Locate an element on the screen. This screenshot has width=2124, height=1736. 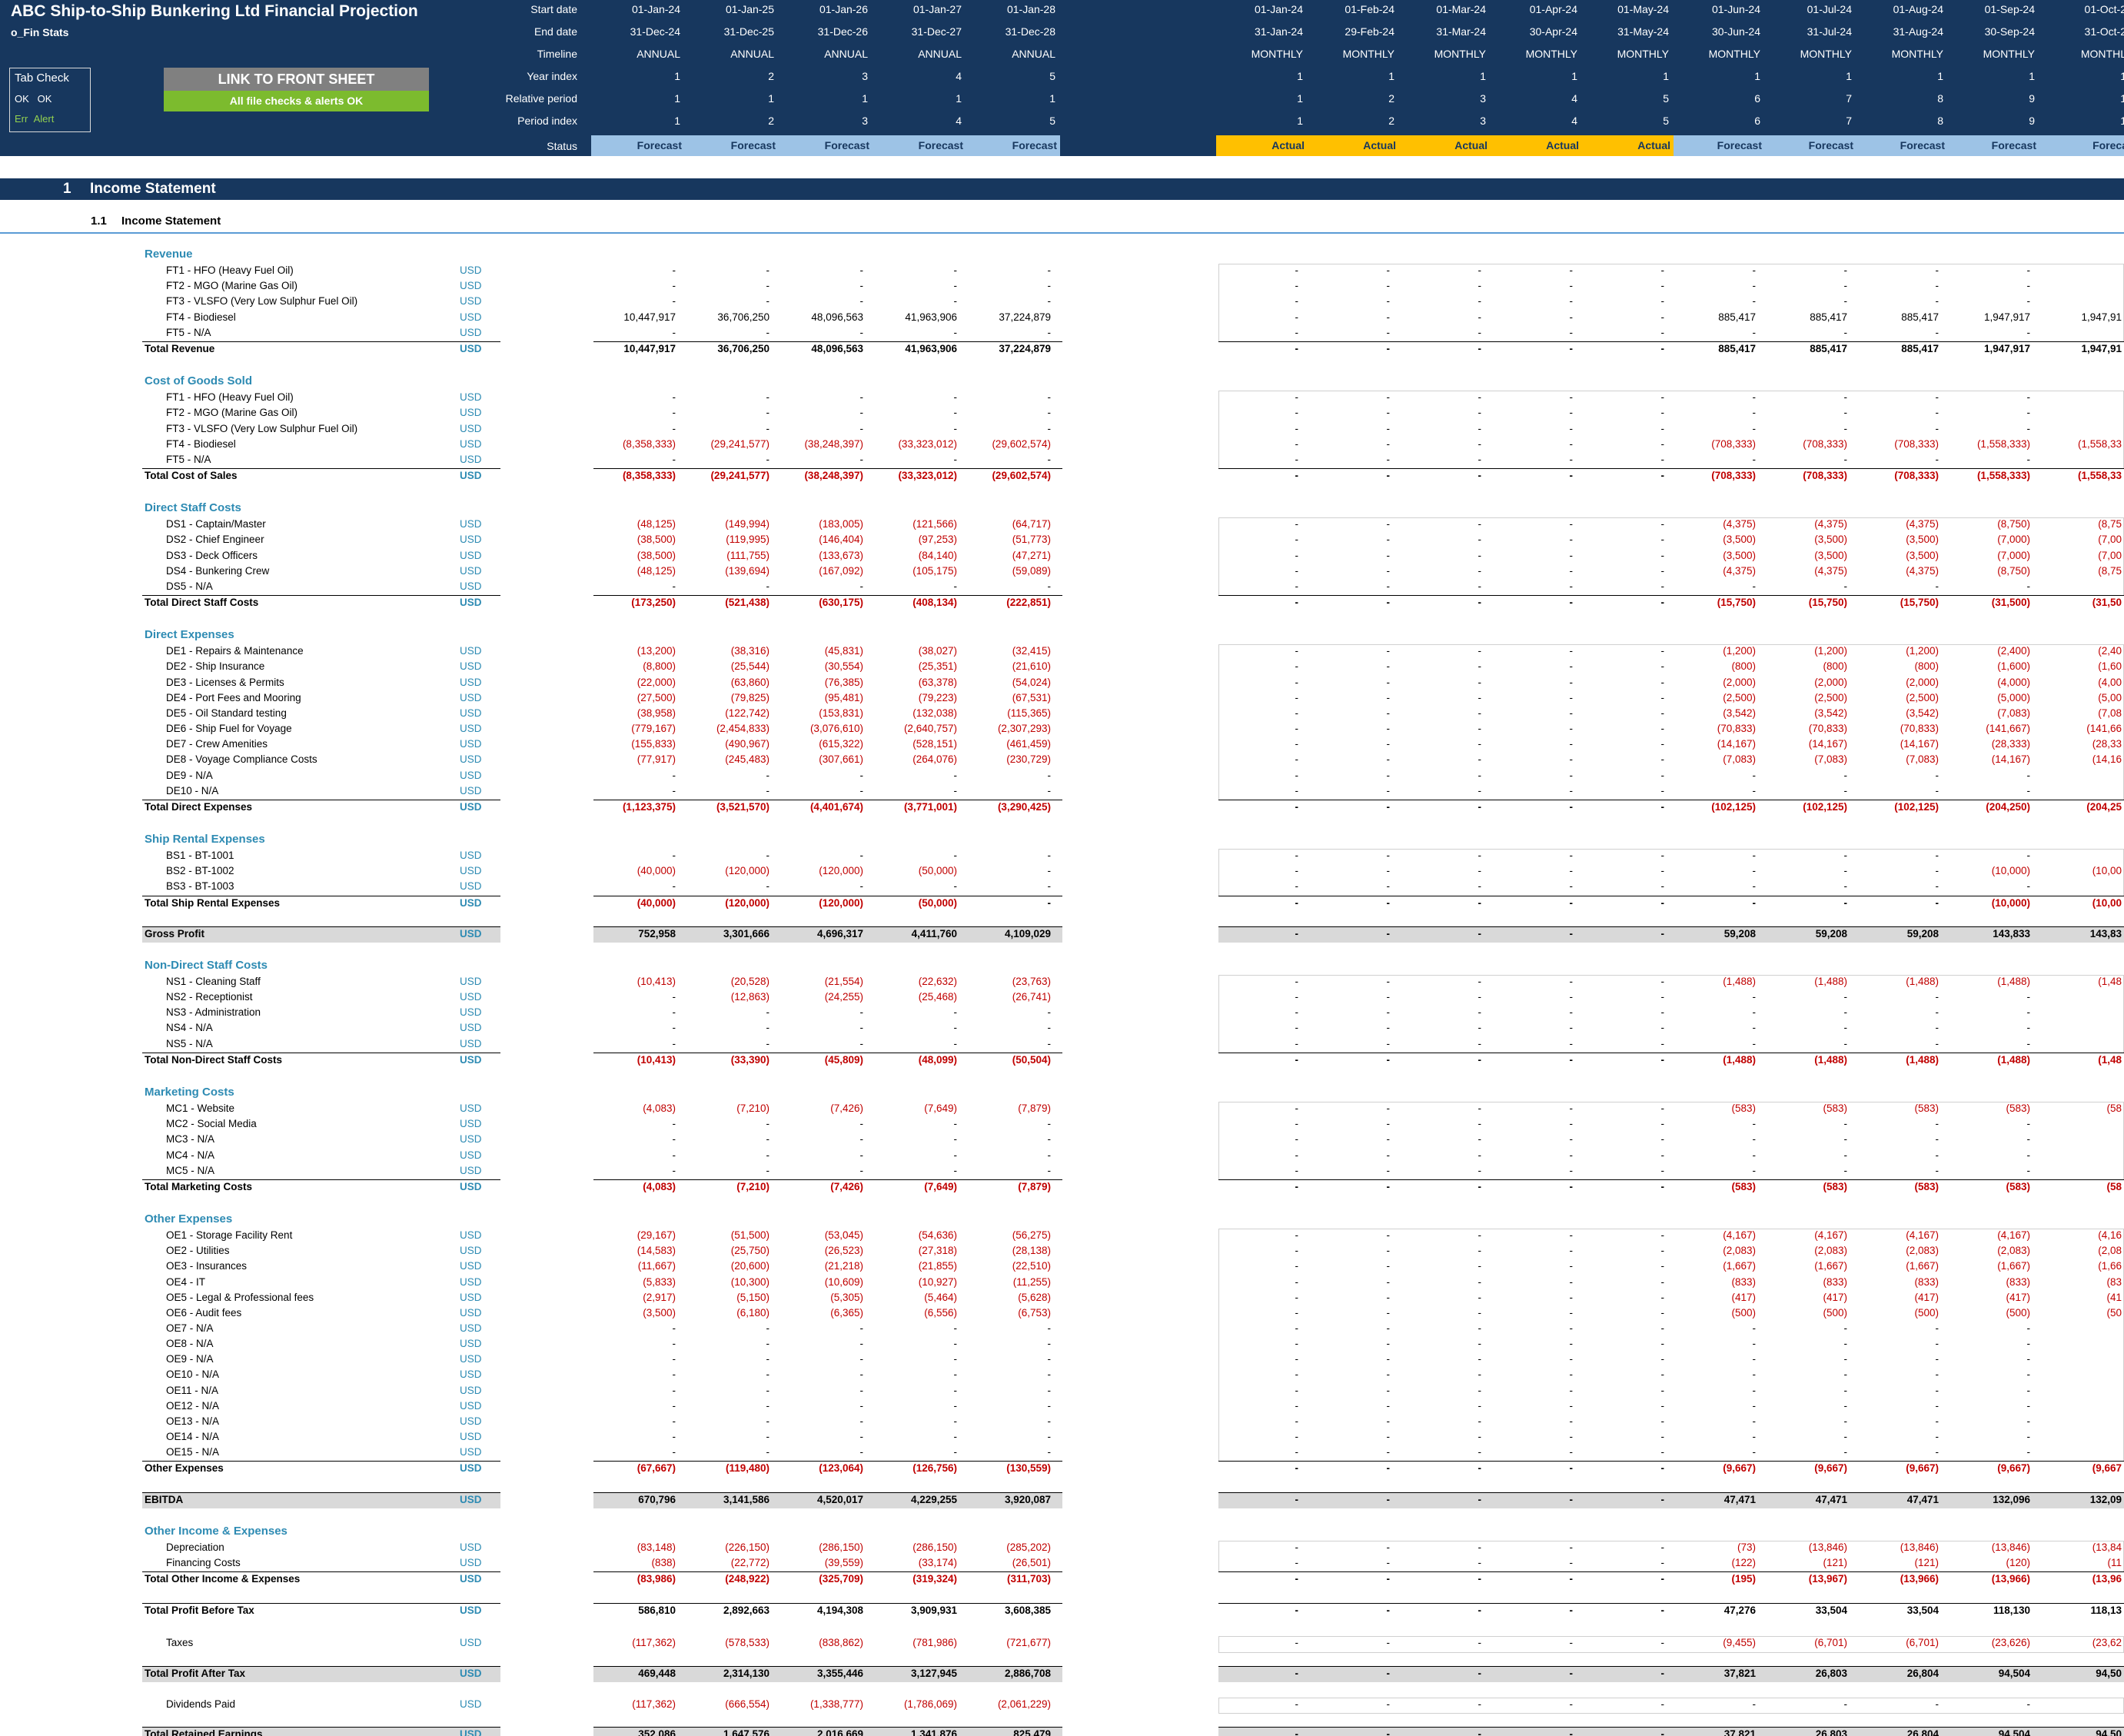
monthly-value: 59,208 is located at coordinates (1740, 933).